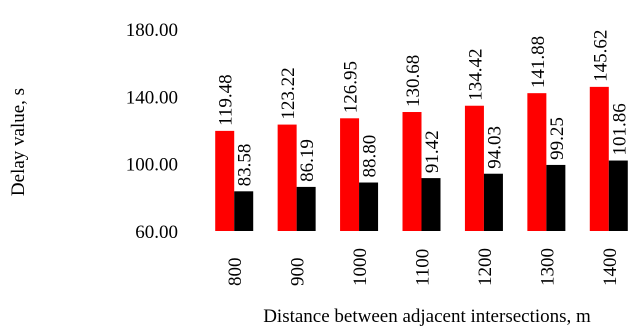 The image size is (640, 327). I want to click on x-tick-label: 1000, so click(360, 267).